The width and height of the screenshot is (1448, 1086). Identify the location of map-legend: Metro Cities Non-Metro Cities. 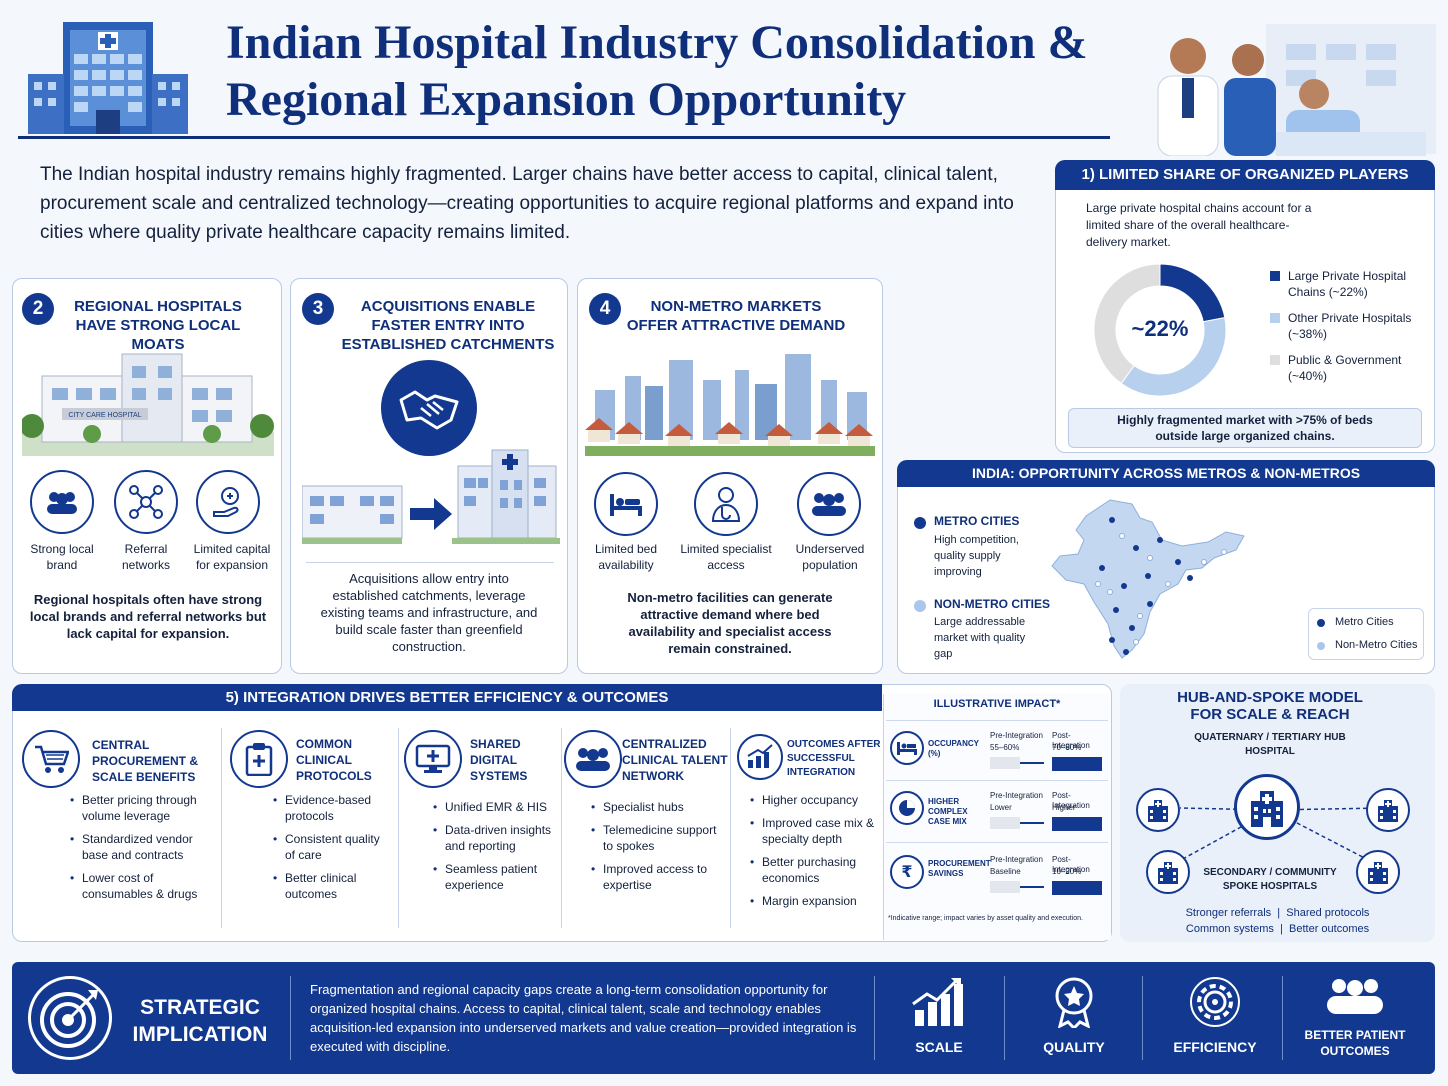
(1366, 634).